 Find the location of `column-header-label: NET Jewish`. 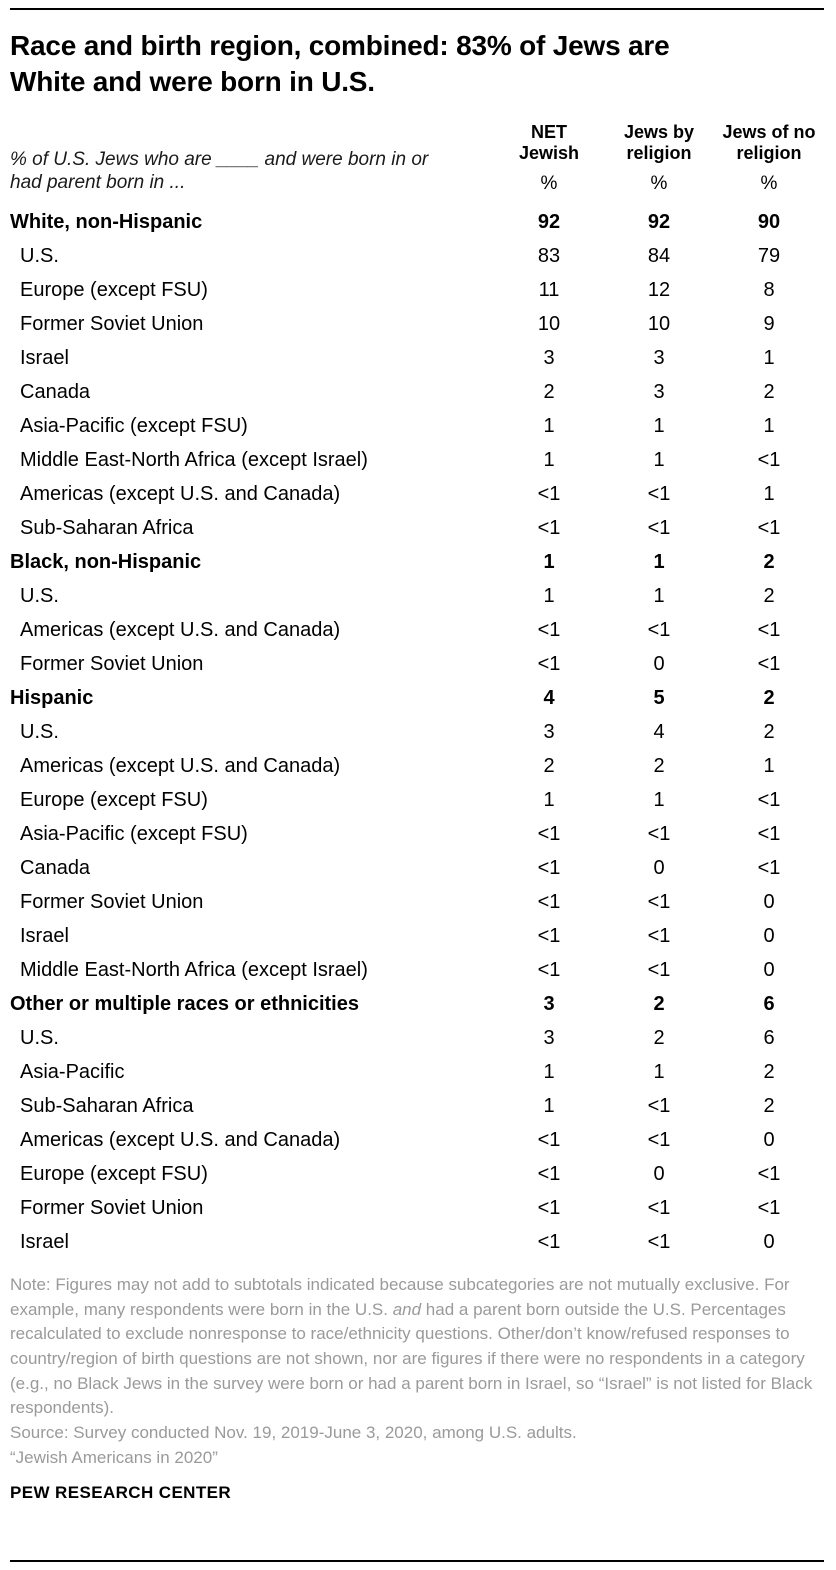

column-header-label: NET Jewish is located at coordinates (549, 143).